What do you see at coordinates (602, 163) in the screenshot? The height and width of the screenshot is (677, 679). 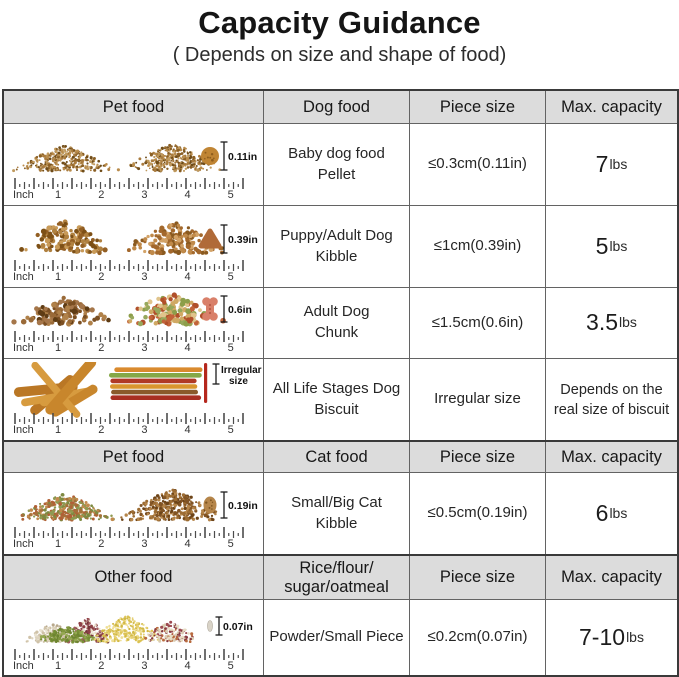 I see `capacity-value: 7` at bounding box center [602, 163].